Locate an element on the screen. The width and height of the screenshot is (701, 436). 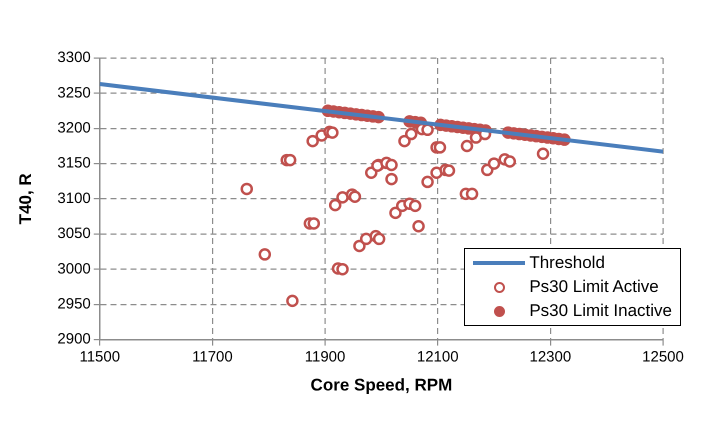
y-axis-title: T40, R is located at coordinates (25, 198).